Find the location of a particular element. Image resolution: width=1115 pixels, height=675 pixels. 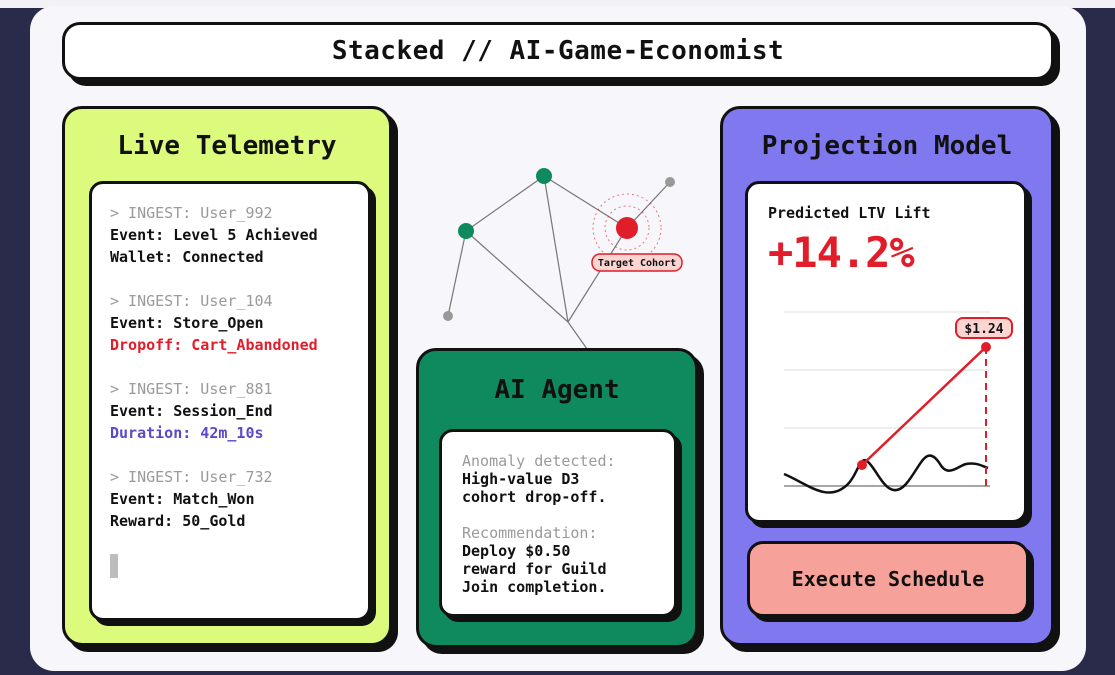

ltv-label: Predicted LTV Lift is located at coordinates (849, 213).